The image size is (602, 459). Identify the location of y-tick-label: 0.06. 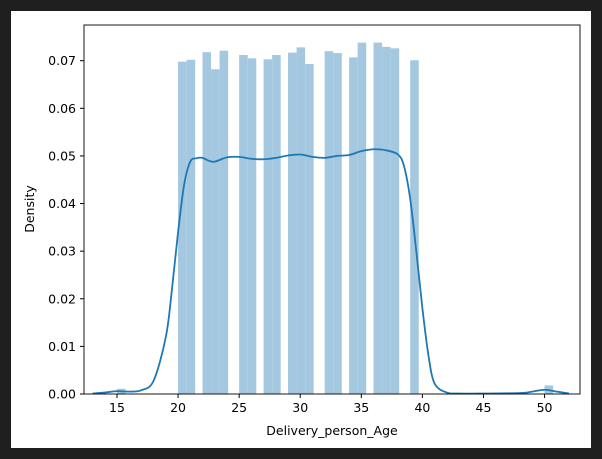
(62, 108).